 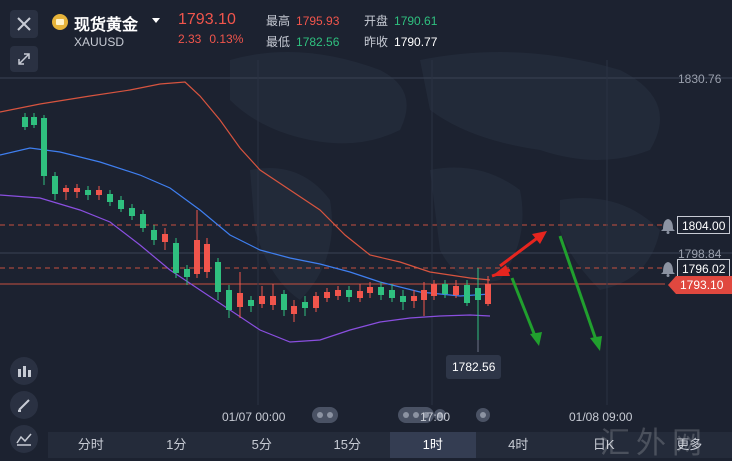 What do you see at coordinates (106, 25) in the screenshot?
I see `instrument-name: 现货黄金` at bounding box center [106, 25].